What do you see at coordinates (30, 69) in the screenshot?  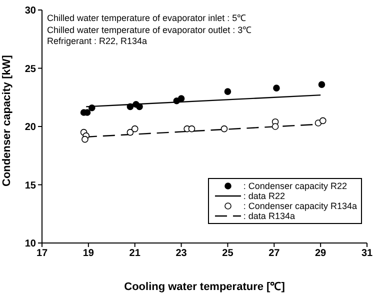 I see `y-tick-label: 25` at bounding box center [30, 69].